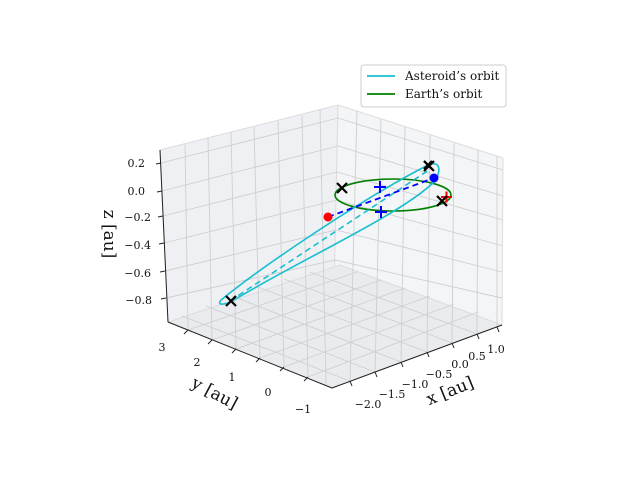 The height and width of the screenshot is (480, 640). I want to click on x-tick-label: 0.5, so click(477, 356).